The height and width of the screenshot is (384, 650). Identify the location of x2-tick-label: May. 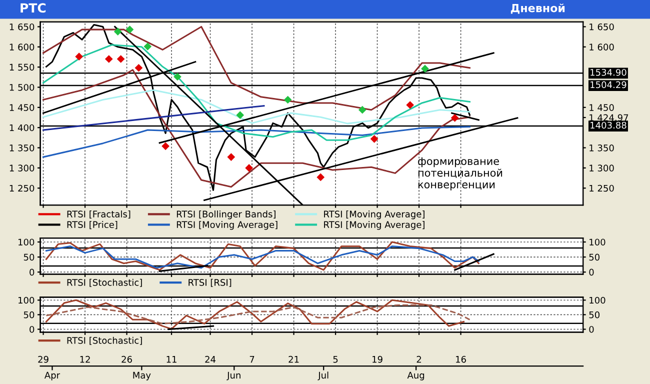
(142, 376).